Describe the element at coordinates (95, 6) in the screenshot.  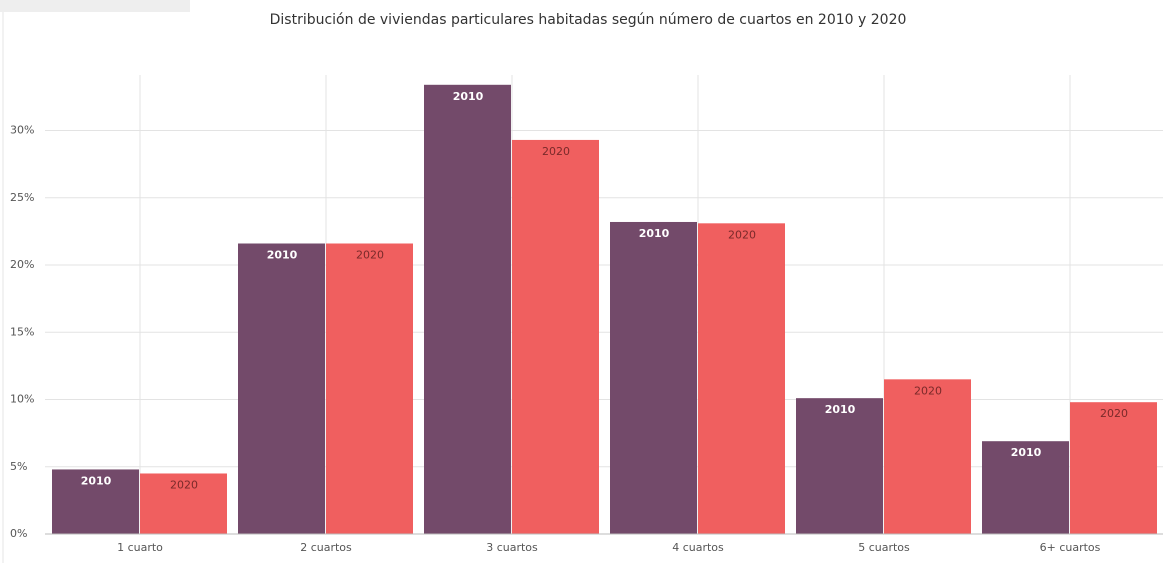
I see `top-tab` at that location.